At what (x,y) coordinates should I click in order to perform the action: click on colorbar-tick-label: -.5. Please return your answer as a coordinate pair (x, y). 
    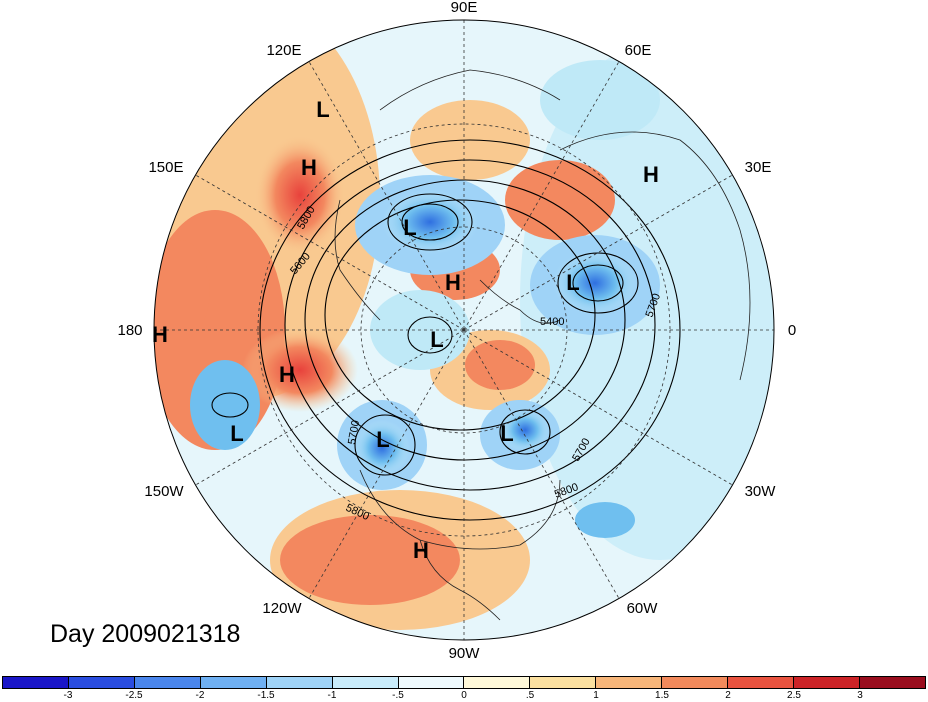
    Looking at the image, I should click on (398, 695).